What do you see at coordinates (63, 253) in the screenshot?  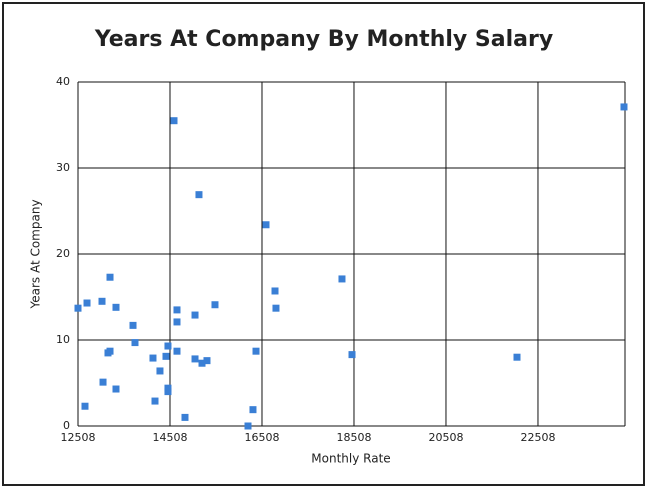 I see `y-tick-label: 20` at bounding box center [63, 253].